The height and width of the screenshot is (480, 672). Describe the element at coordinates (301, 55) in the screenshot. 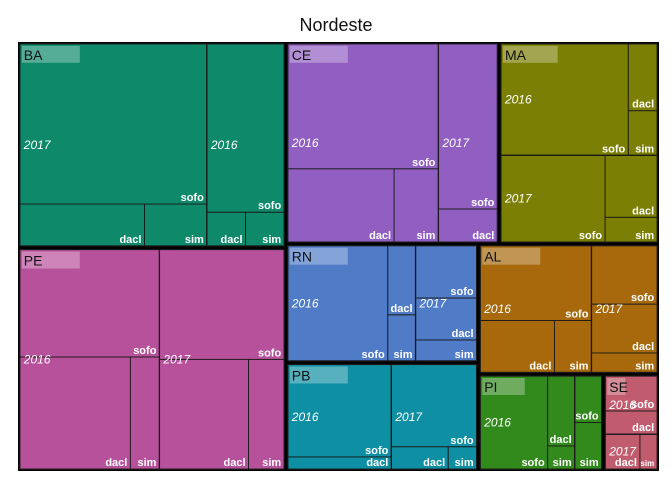

I see `state-label: CE` at that location.